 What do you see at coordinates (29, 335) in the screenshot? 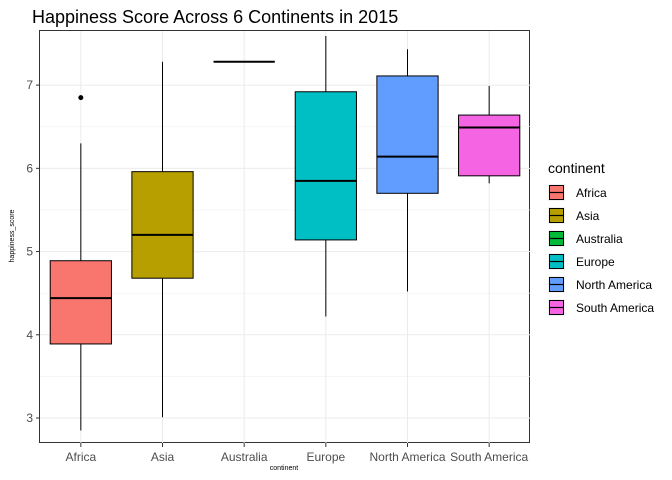
I see `y-tick-label: 4` at bounding box center [29, 335].